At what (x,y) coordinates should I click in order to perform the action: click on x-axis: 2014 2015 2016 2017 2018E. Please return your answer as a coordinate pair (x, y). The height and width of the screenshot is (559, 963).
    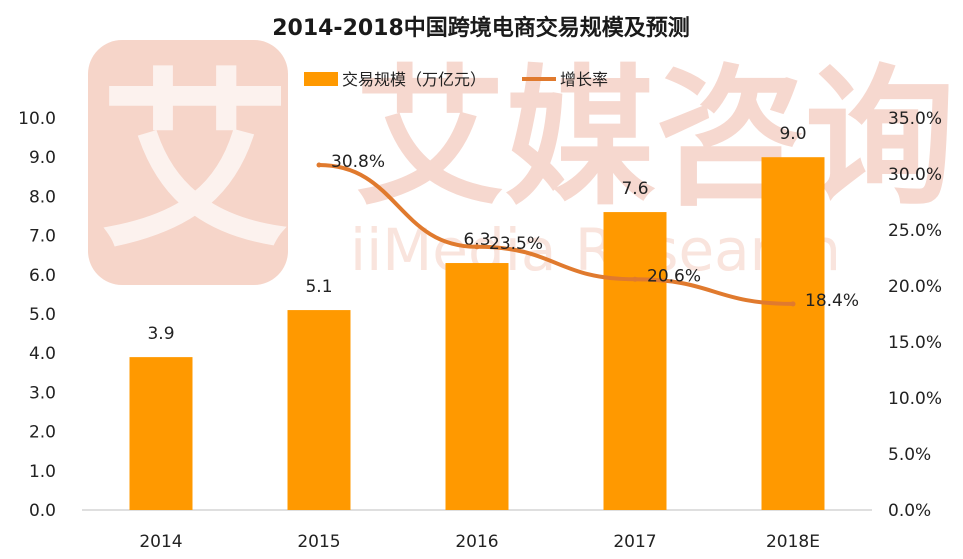
    Looking at the image, I should click on (479, 542).